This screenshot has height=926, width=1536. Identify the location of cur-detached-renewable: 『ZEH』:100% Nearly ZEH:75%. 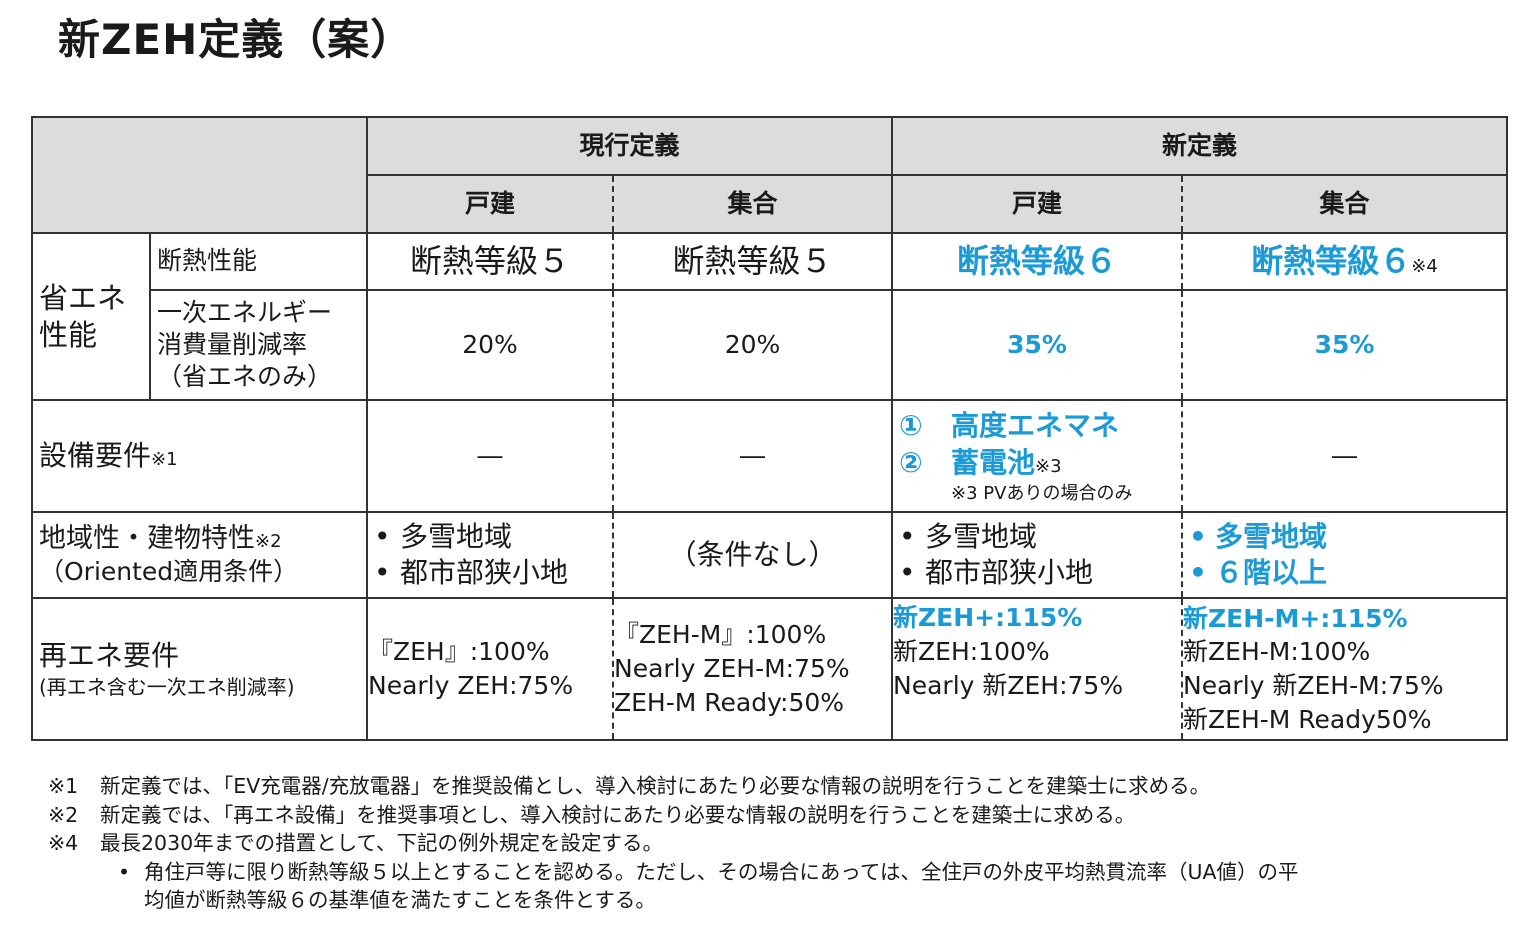
(490, 669).